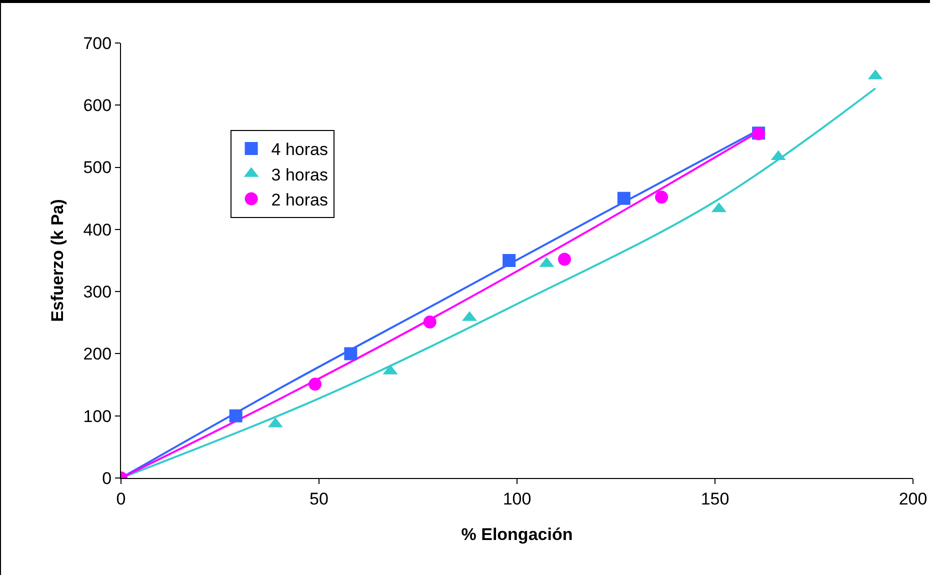  I want to click on x-tick-label: 200, so click(913, 498).